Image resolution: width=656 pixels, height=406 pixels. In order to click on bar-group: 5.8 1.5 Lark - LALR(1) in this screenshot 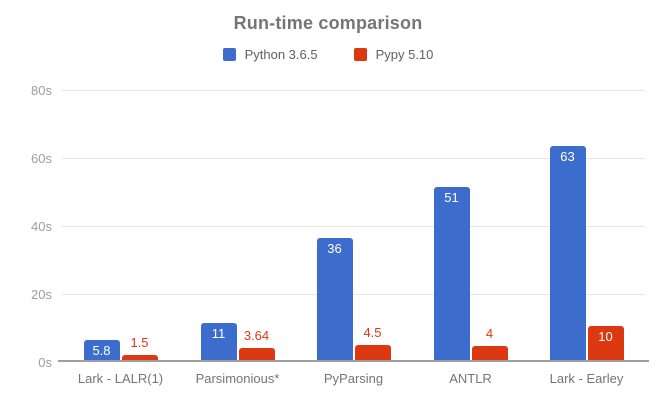, I will do `click(120, 238)`.